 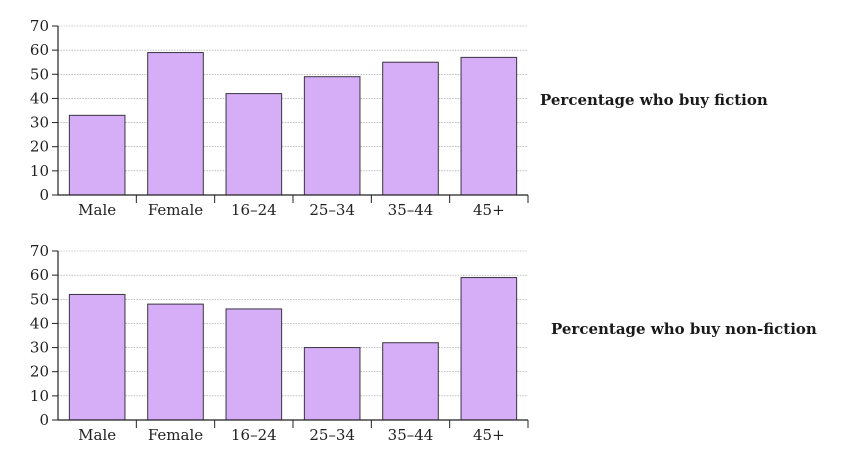 What do you see at coordinates (654, 100) in the screenshot?
I see `chart-title-fiction: Percentage who buy fiction` at bounding box center [654, 100].